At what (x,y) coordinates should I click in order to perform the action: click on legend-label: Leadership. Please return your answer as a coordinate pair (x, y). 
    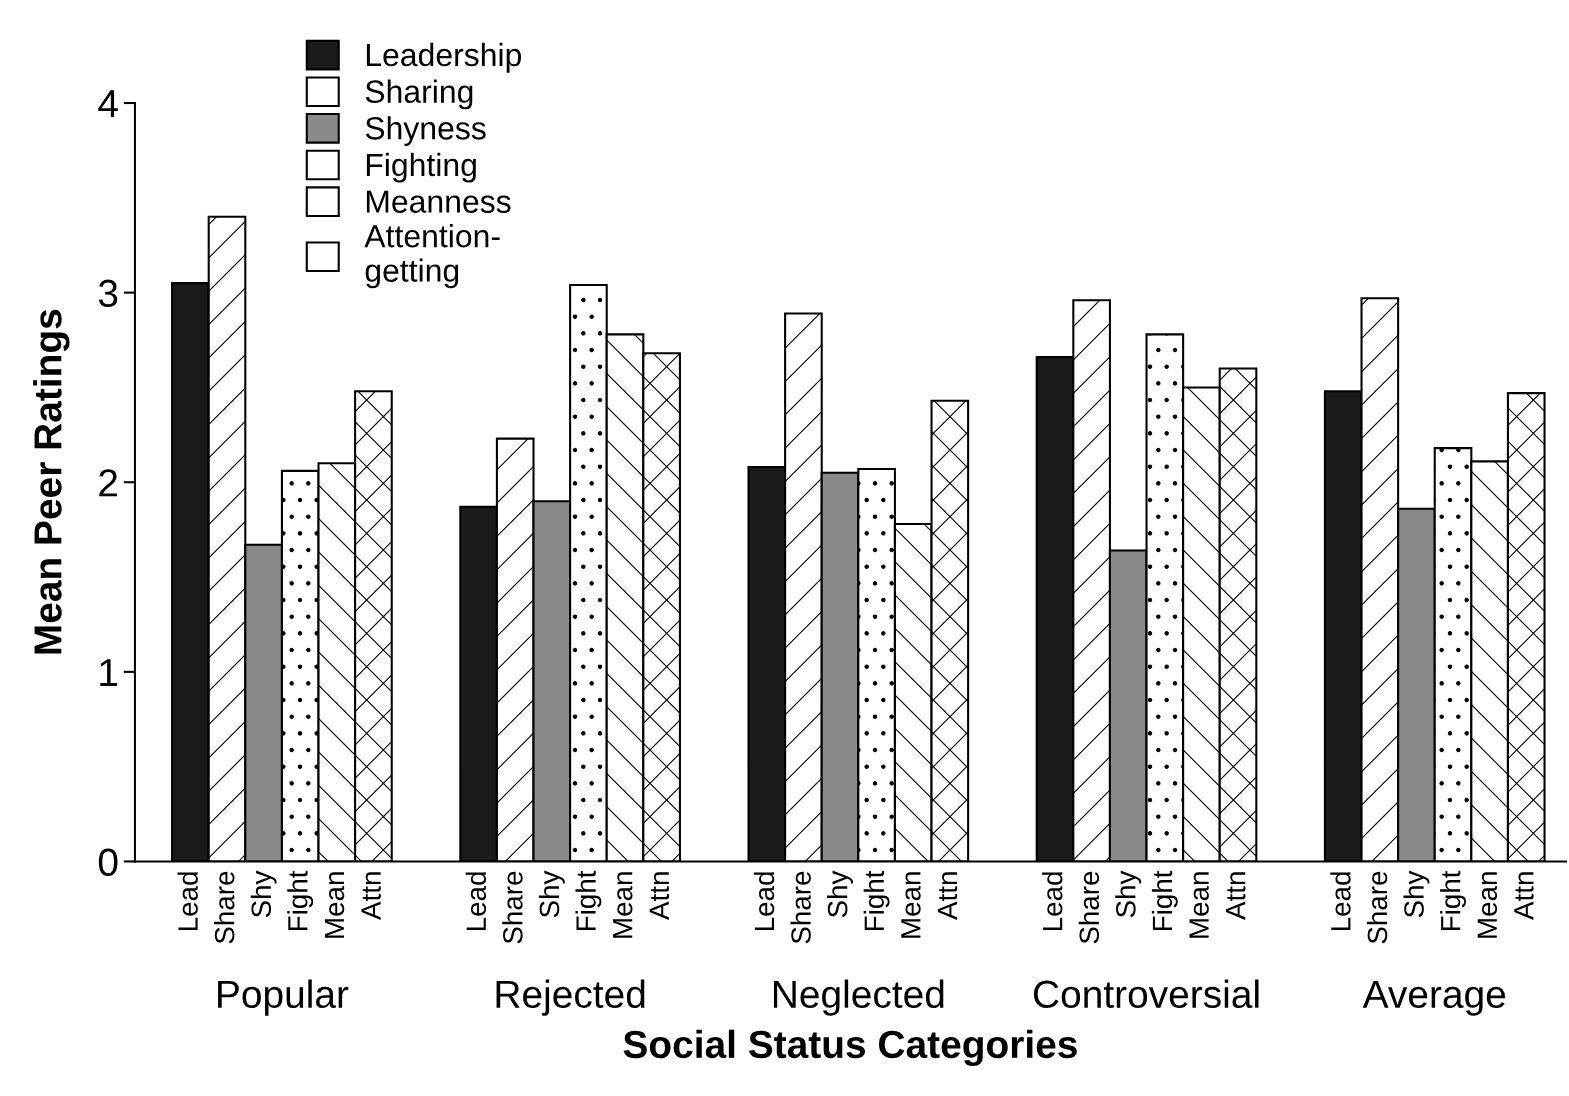
    Looking at the image, I should click on (444, 57).